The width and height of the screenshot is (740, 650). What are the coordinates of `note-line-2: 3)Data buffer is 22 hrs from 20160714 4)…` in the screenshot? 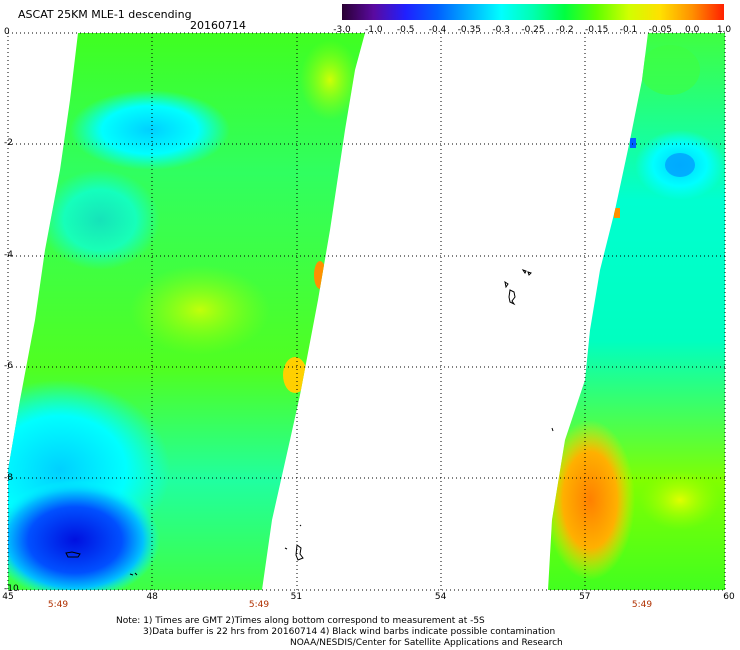 It's located at (349, 632).